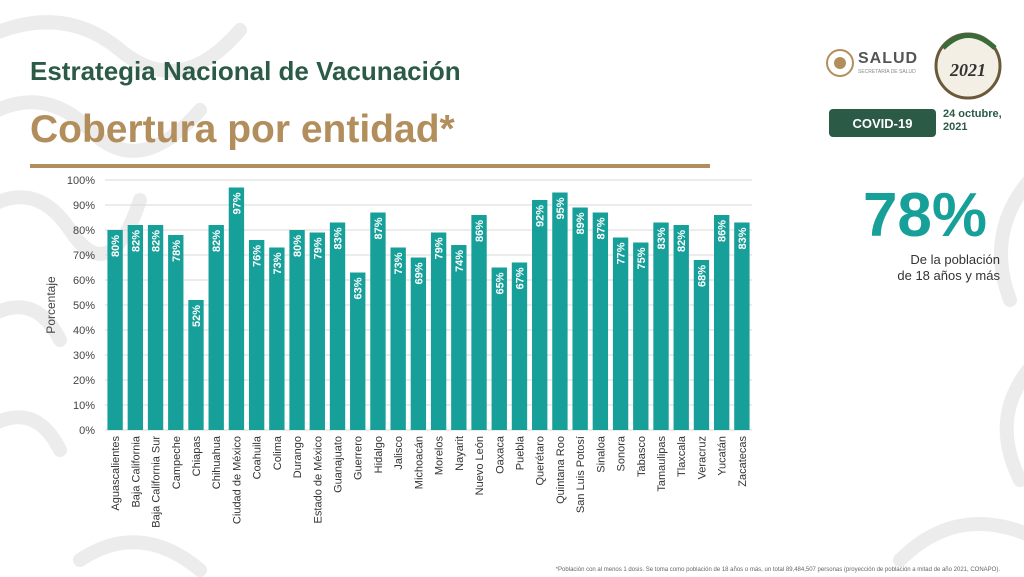  What do you see at coordinates (682, 456) in the screenshot?
I see `x-tick-label: Tlaxcala` at bounding box center [682, 456].